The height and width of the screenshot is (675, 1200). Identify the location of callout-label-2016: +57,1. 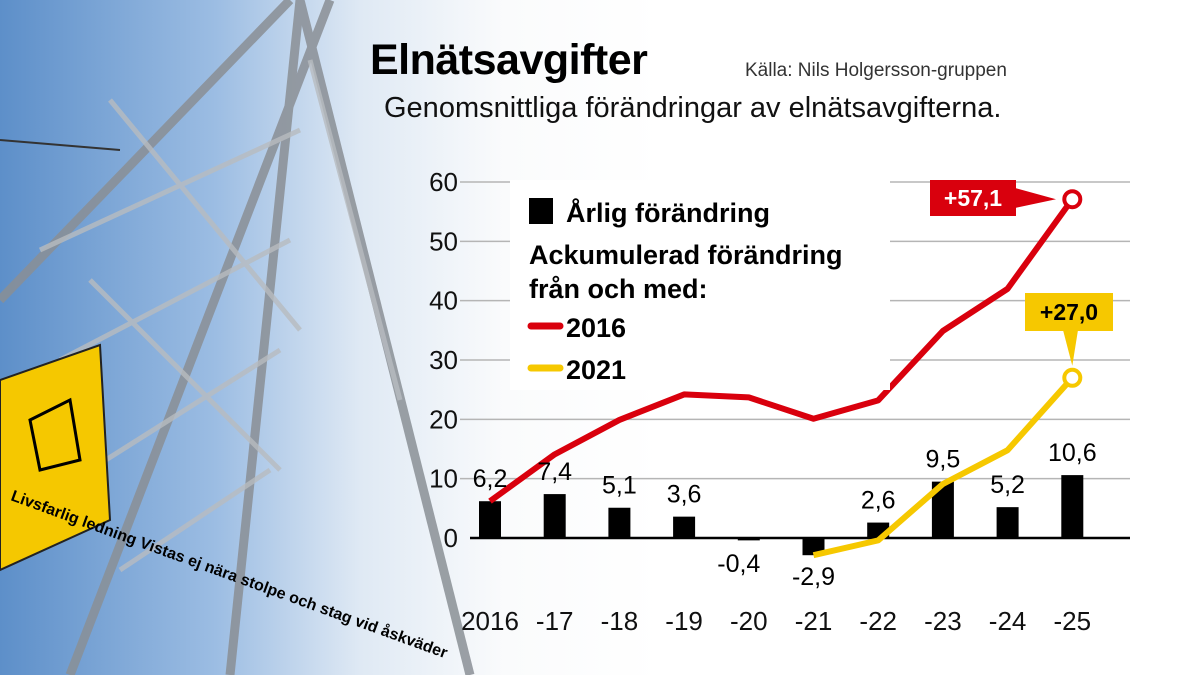
(973, 198).